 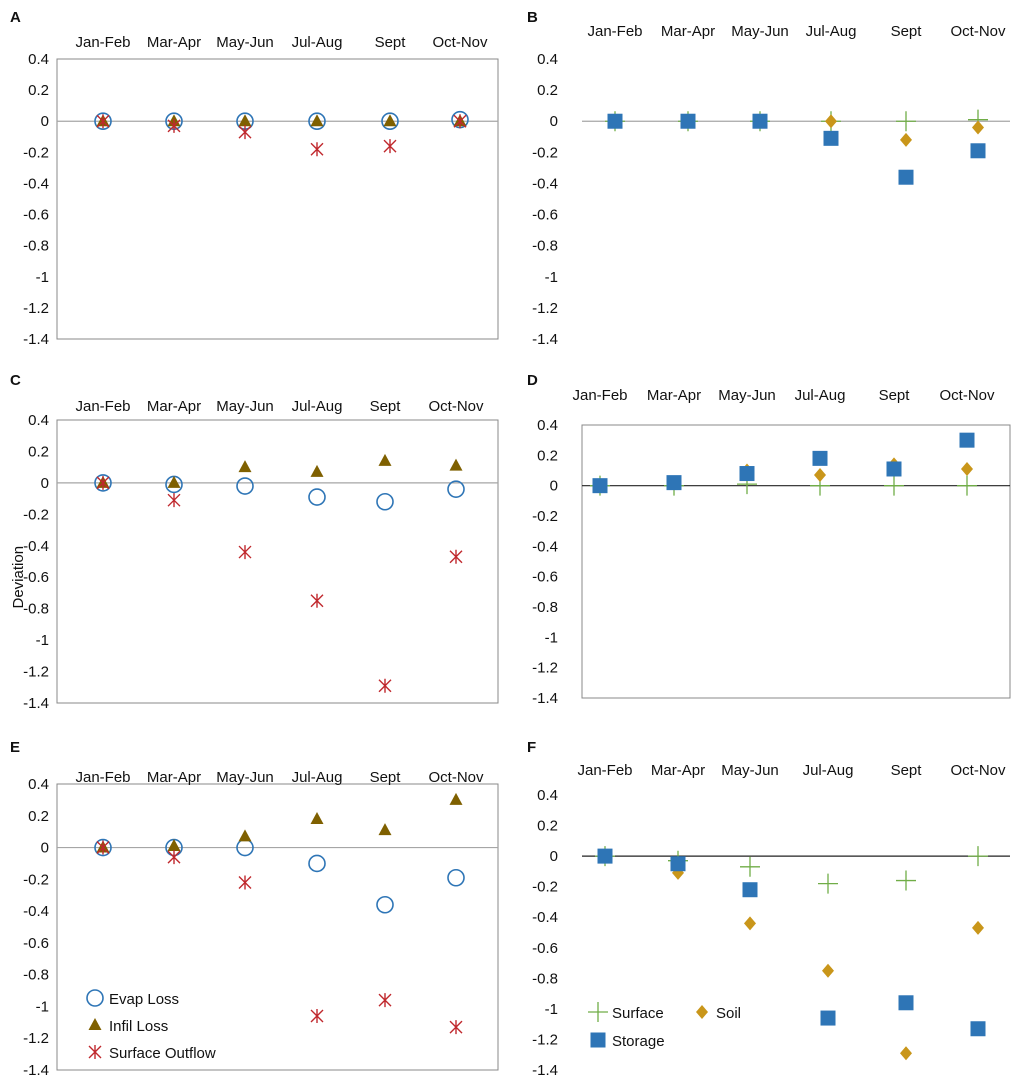 What do you see at coordinates (783, 475) in the screenshot?
I see `series-soil` at bounding box center [783, 475].